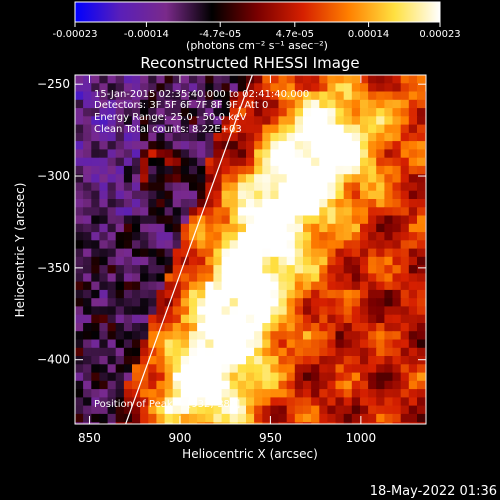 Image resolution: width=500 pixels, height=500 pixels. What do you see at coordinates (220, 34) in the screenshot?
I see `colorbar-tick-label: -4.7e-05` at bounding box center [220, 34].